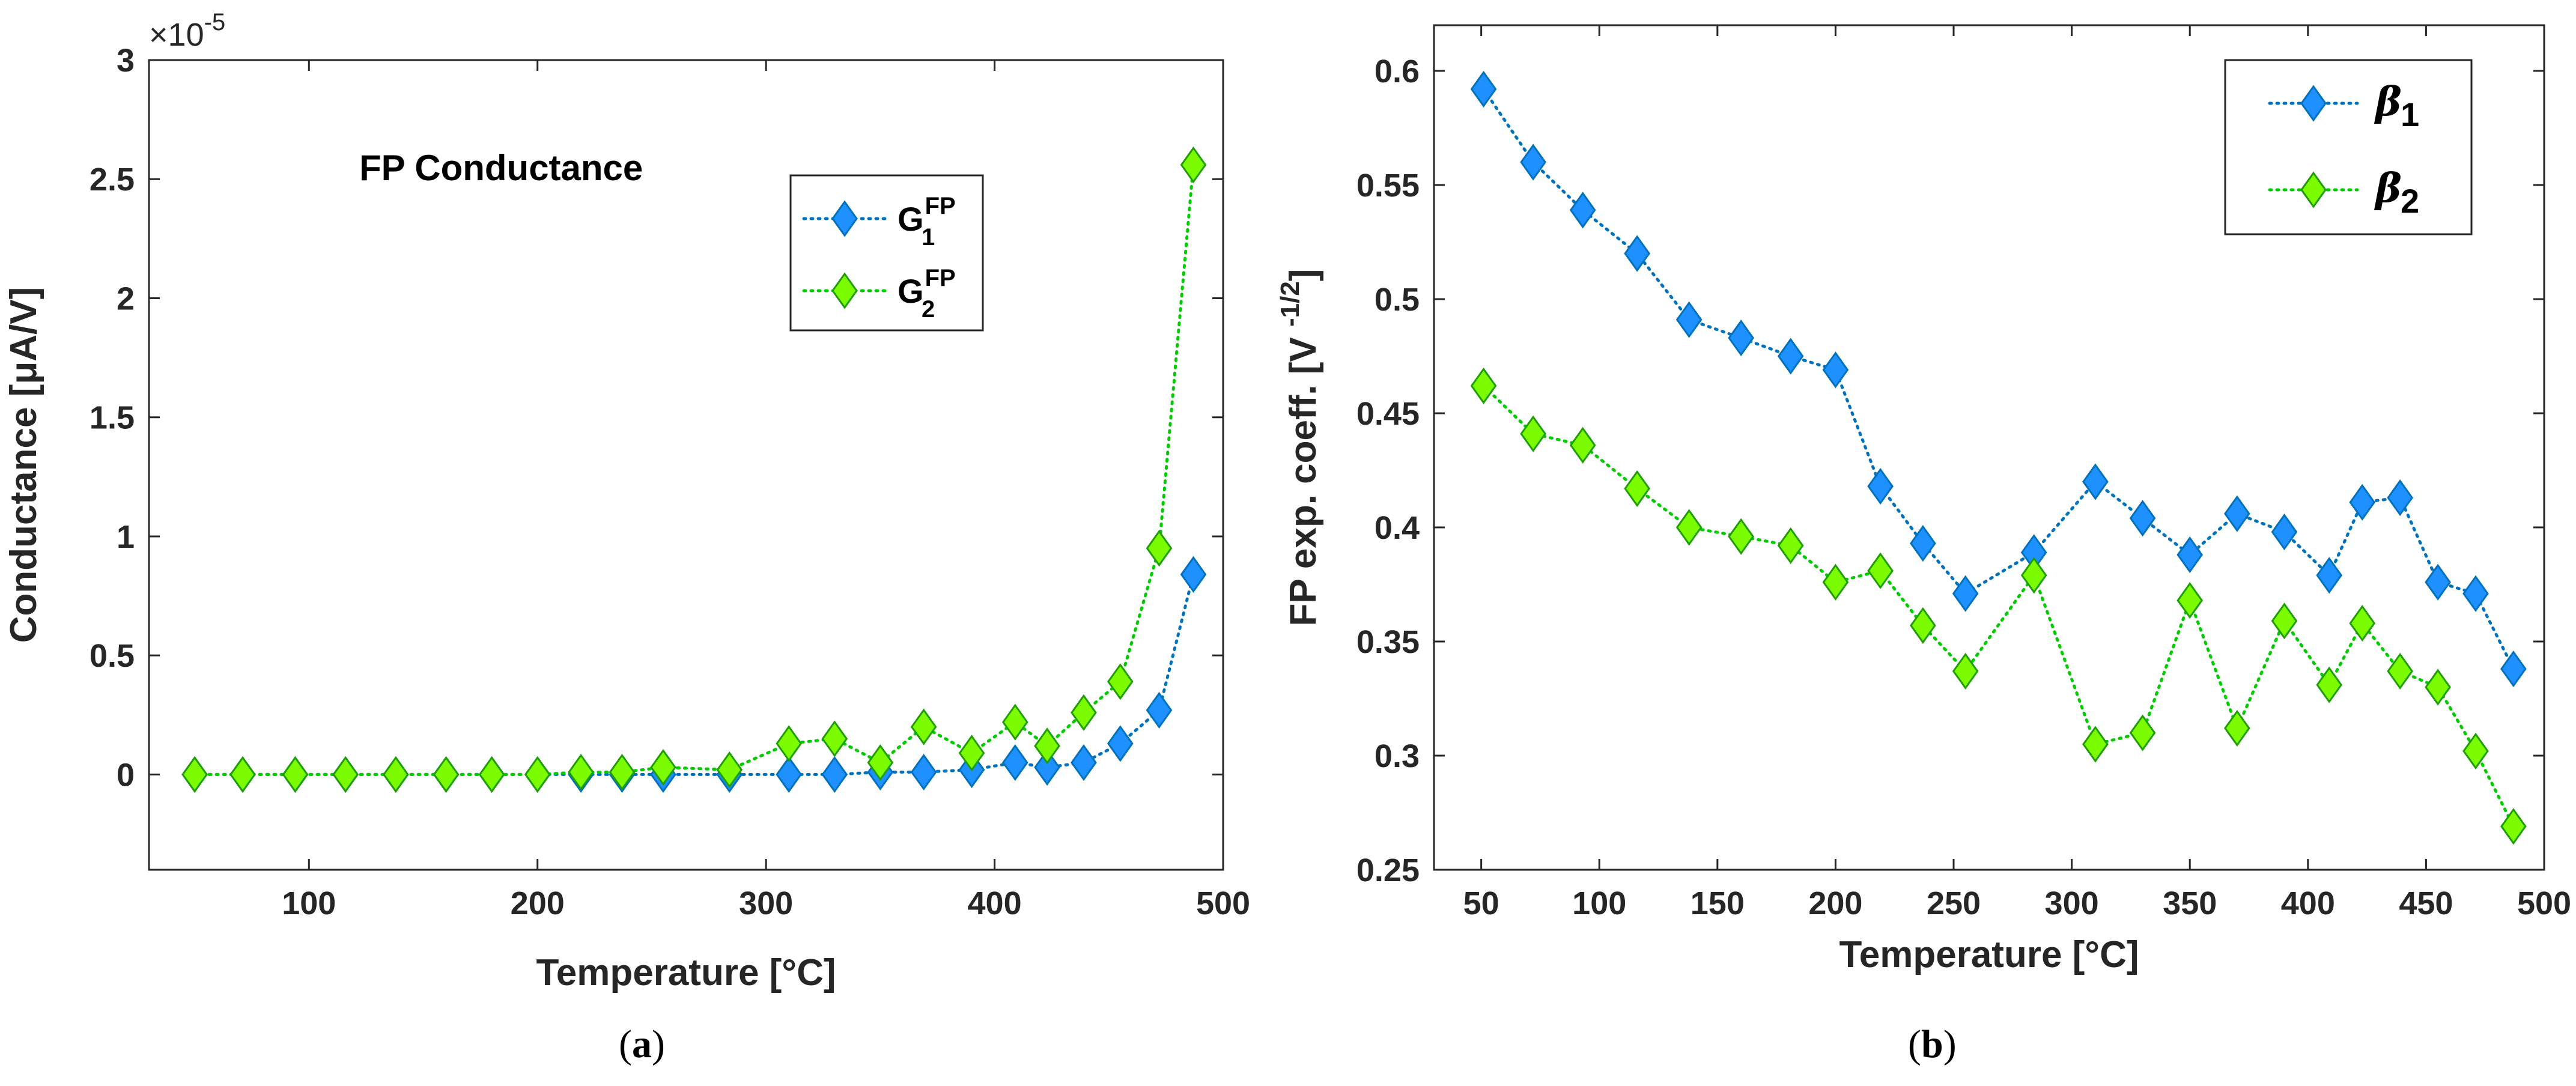 The height and width of the screenshot is (1086, 2576). What do you see at coordinates (844, 290) in the screenshot?
I see `legend-marker-g2` at bounding box center [844, 290].